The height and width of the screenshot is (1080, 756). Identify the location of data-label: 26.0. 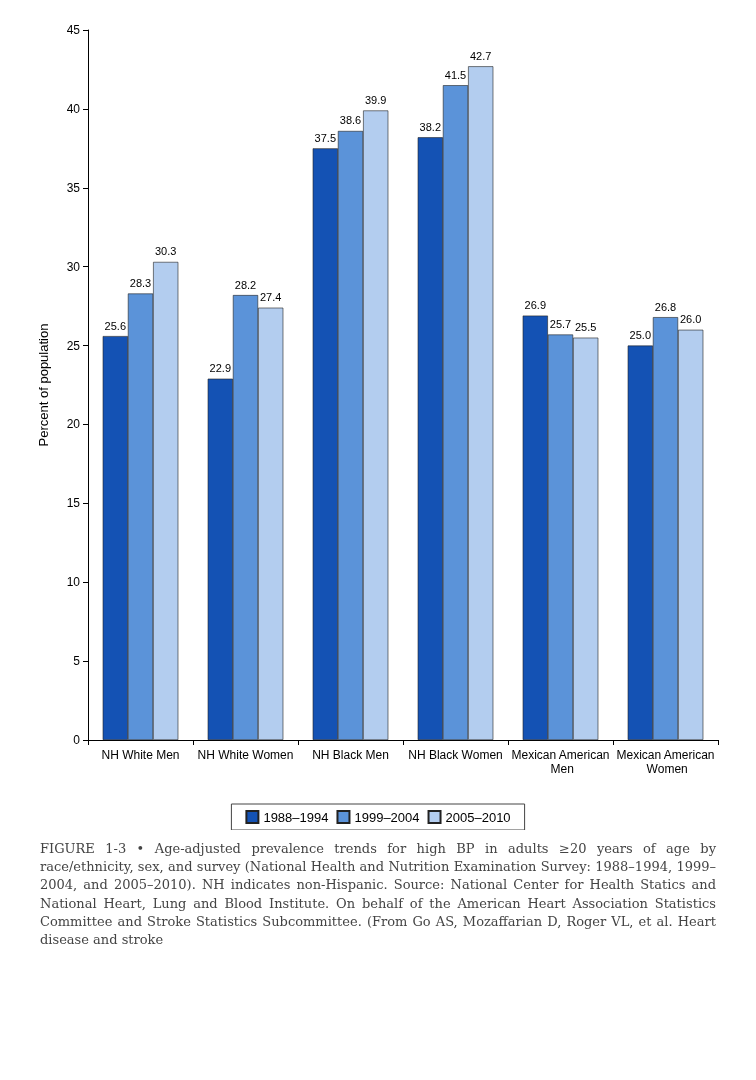
(690, 319).